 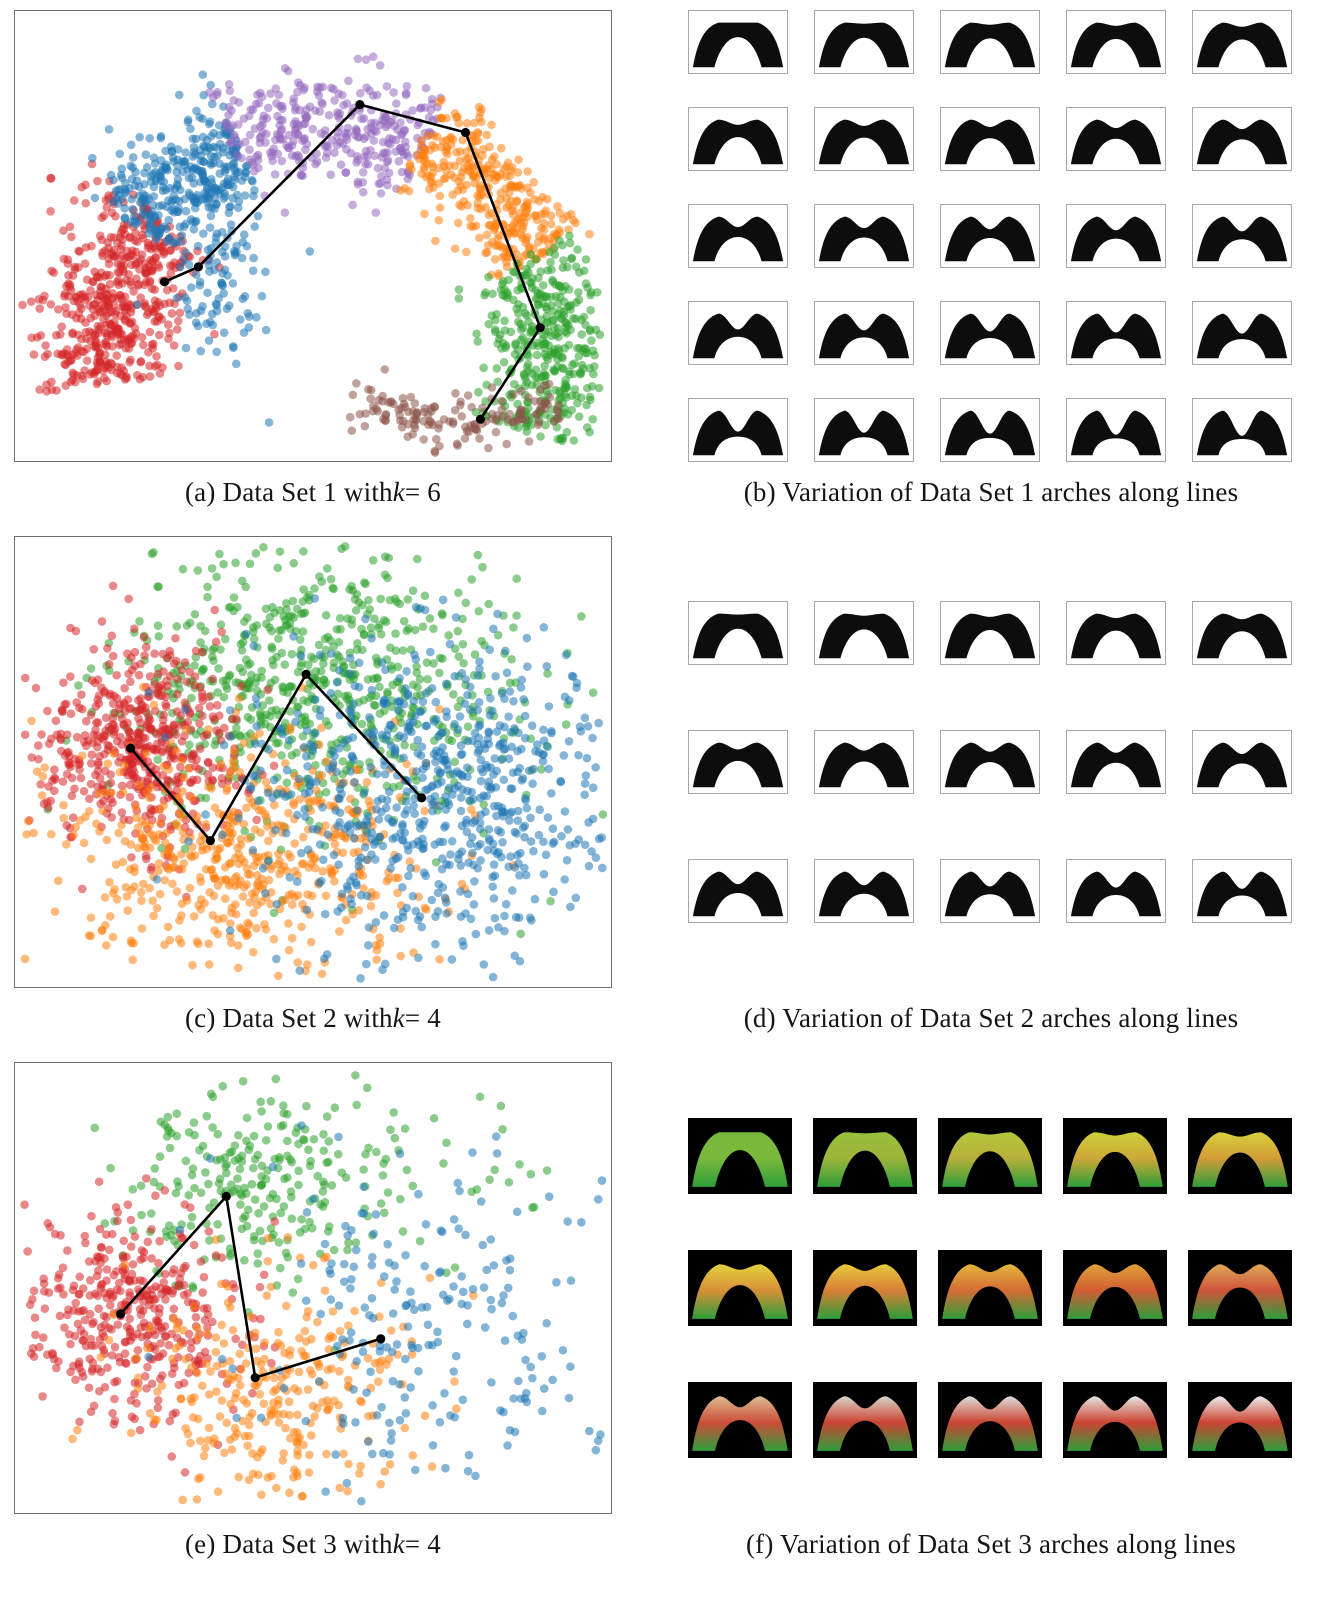 I want to click on caption-a: (a) Data Set 1 with k = 6, so click(x=313, y=492).